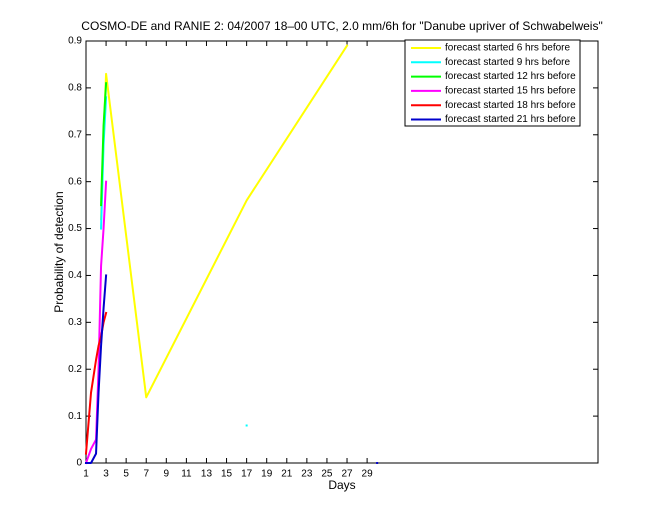  I want to click on y-tick-label: 0.6, so click(75, 181).